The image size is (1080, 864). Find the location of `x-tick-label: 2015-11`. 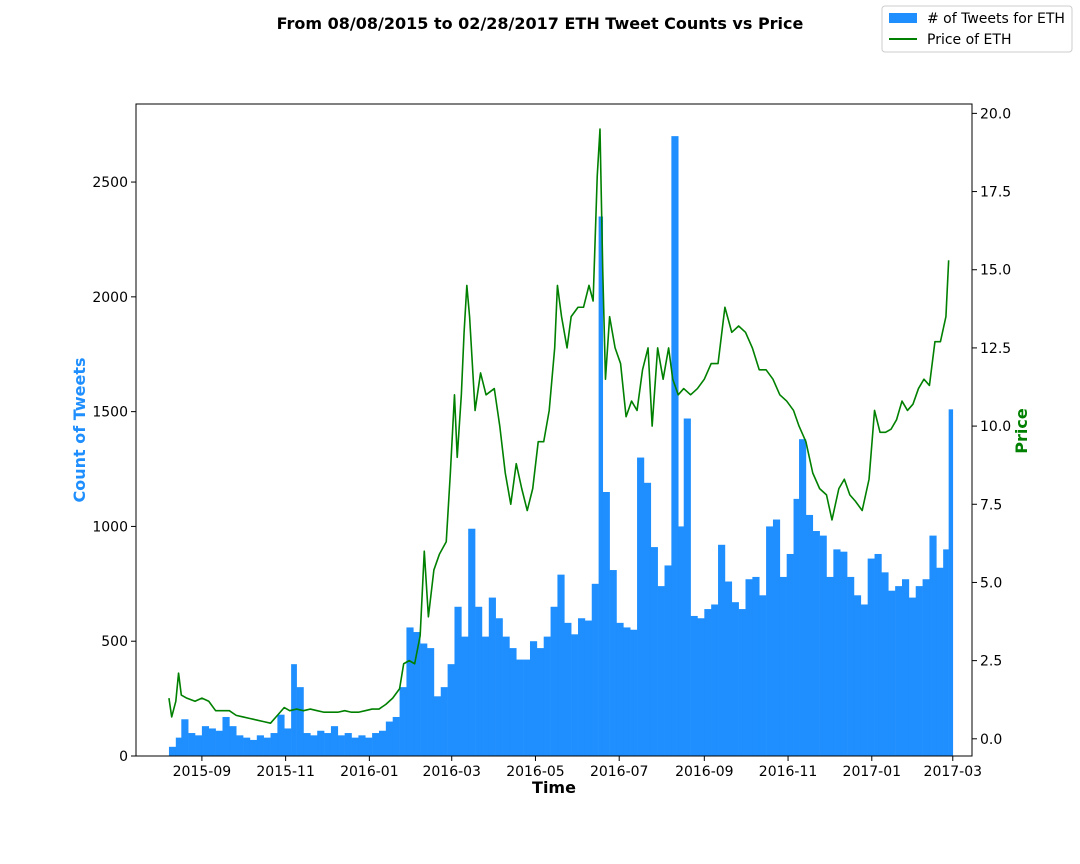

x-tick-label: 2015-11 is located at coordinates (285, 772).